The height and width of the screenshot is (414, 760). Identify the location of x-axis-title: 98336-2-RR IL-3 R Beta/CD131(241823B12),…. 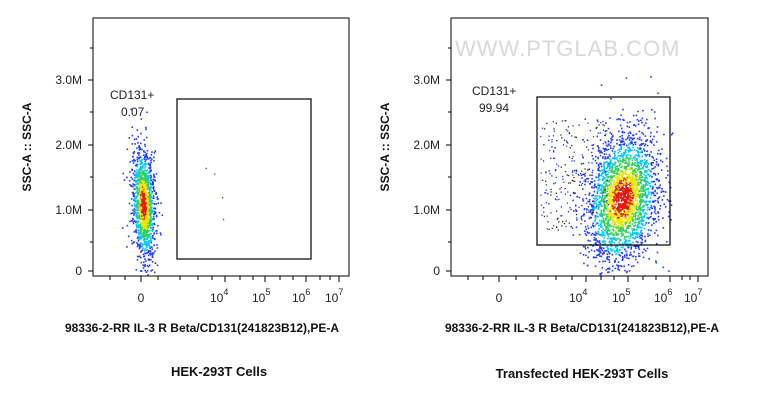
(582, 328).